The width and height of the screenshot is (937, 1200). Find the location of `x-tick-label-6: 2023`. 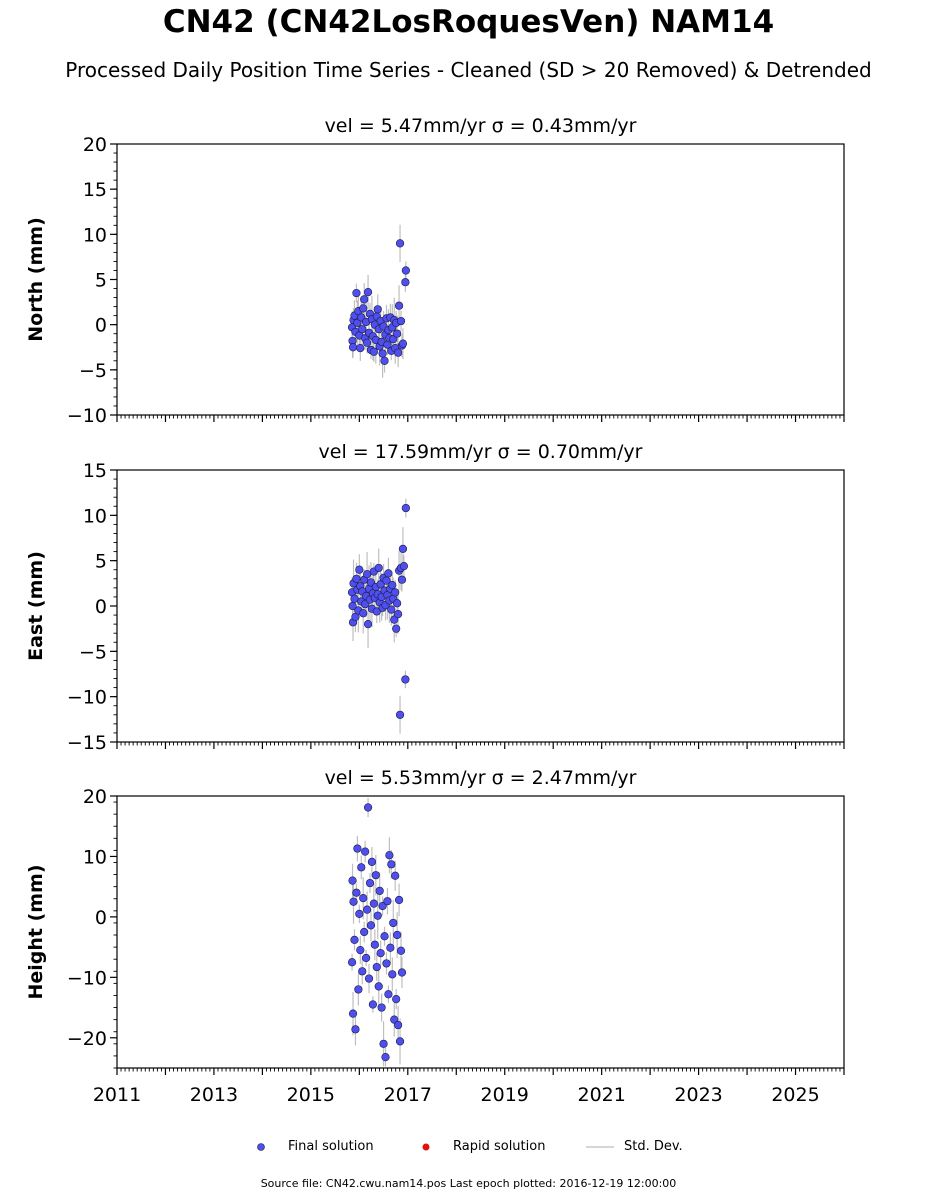

x-tick-label-6: 2023 is located at coordinates (698, 1095).